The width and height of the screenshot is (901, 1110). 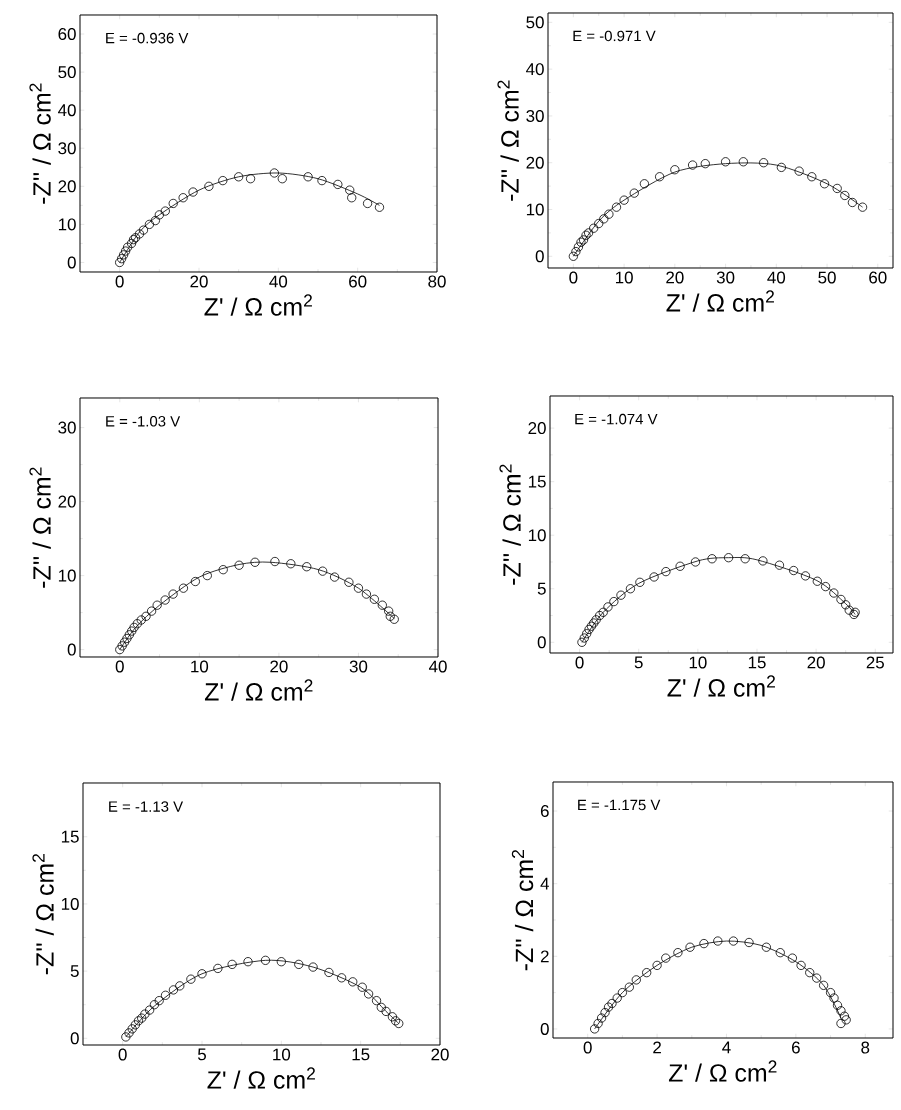 What do you see at coordinates (776, 277) in the screenshot?
I see `x-tick-label: 40` at bounding box center [776, 277].